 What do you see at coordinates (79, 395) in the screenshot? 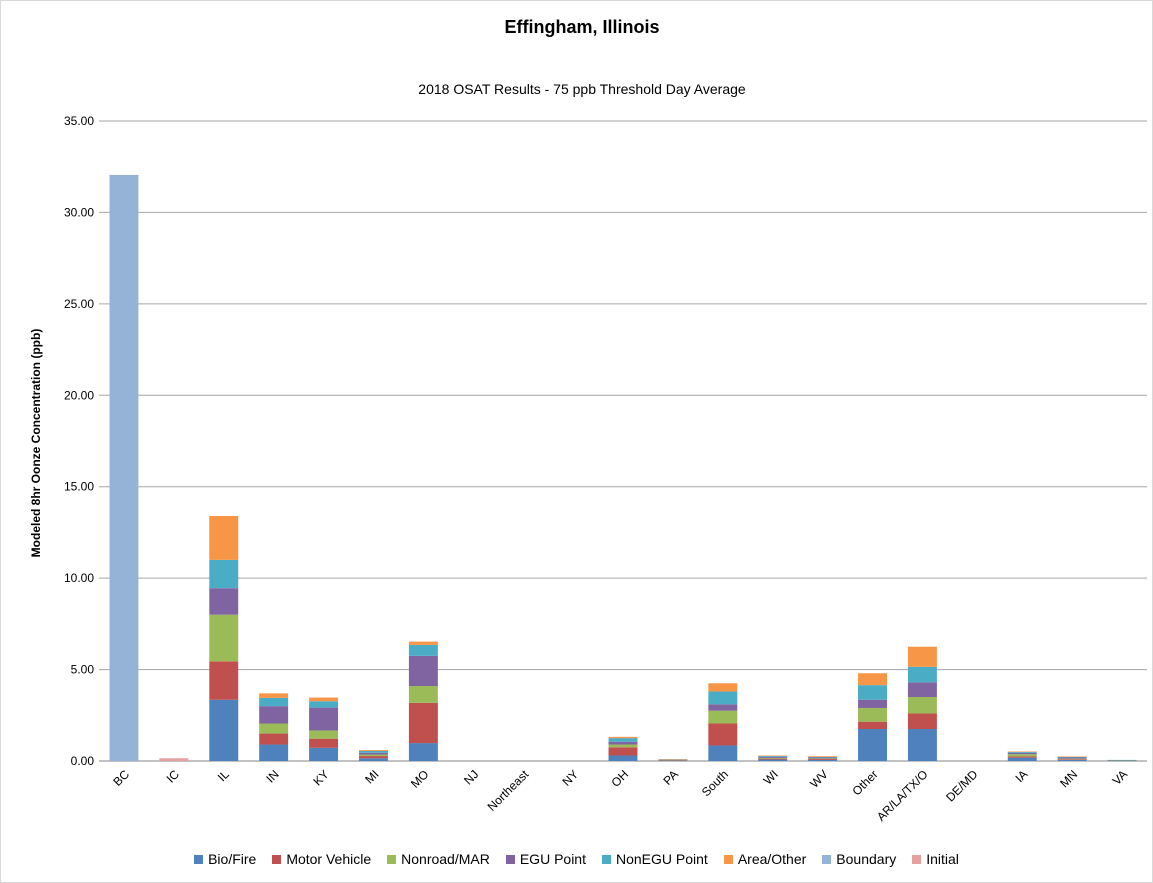
I see `y-tick-label: 20.00` at bounding box center [79, 395].